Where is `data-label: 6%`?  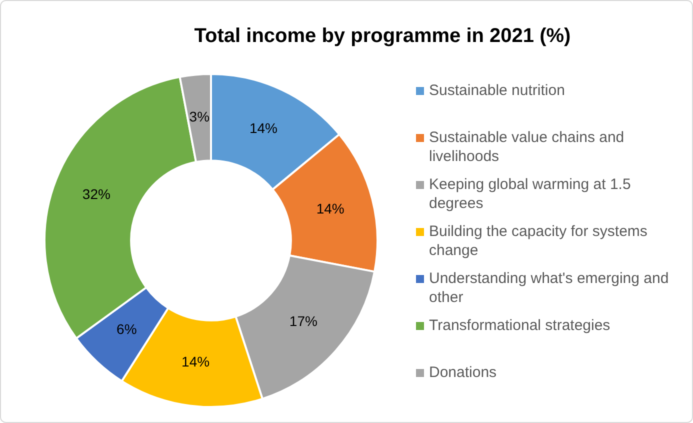
data-label: 6% is located at coordinates (126, 329).